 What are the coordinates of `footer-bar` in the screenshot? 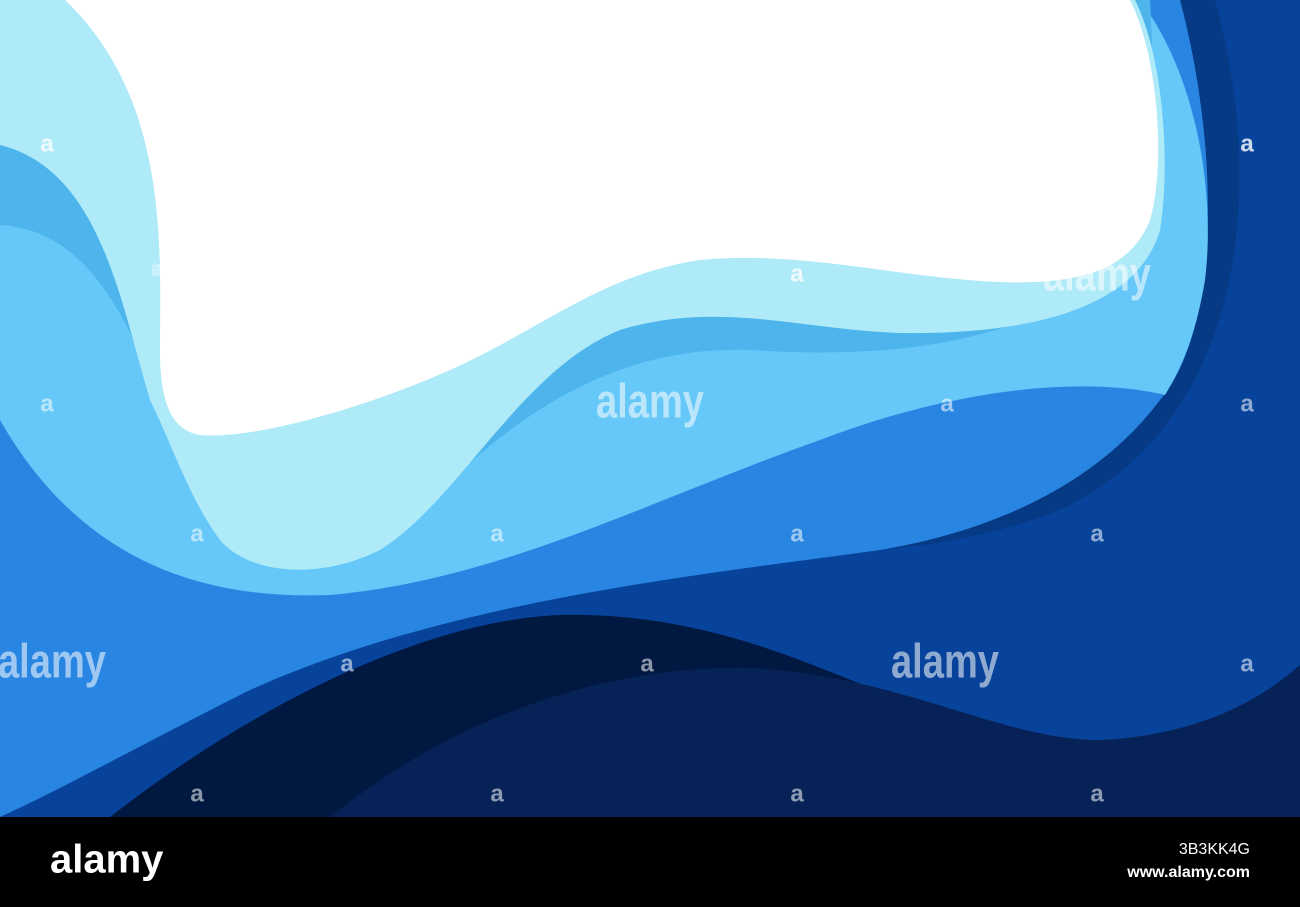 It's located at (650, 862).